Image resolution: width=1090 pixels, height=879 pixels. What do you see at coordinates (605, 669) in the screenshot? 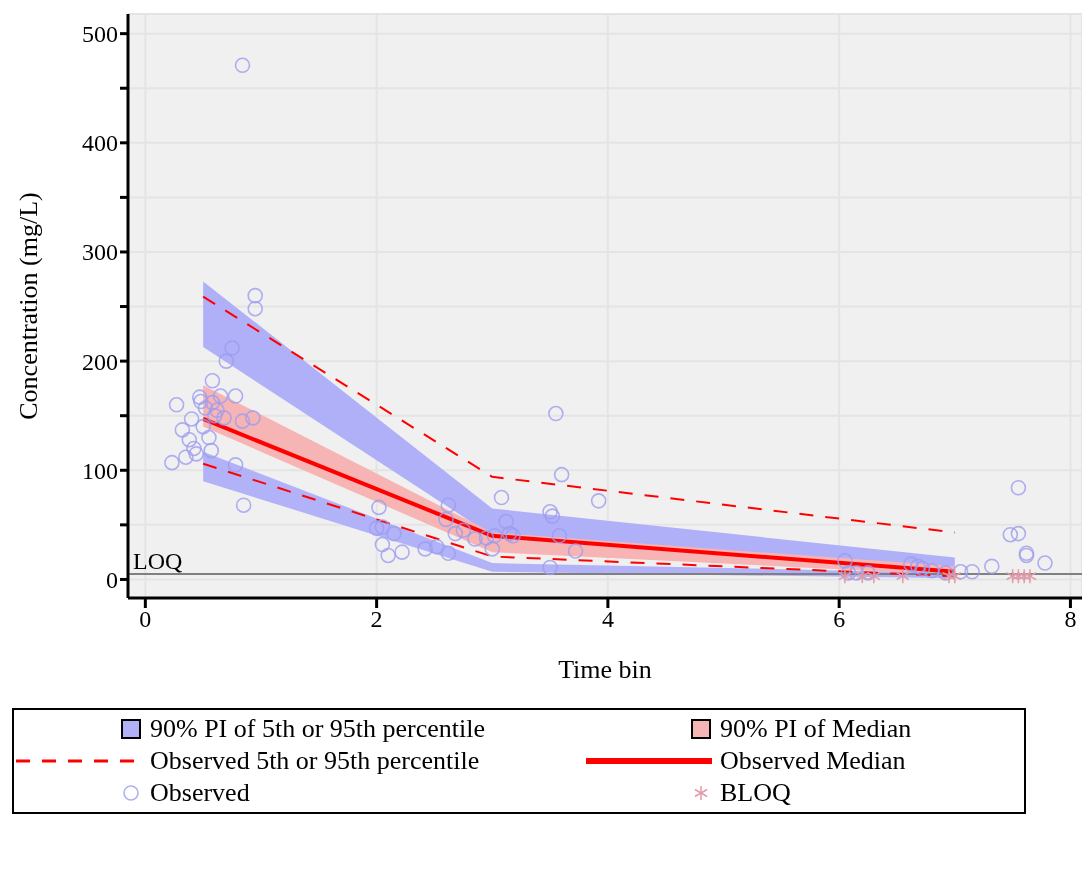
I see `x-axis-title: Time bin` at bounding box center [605, 669].